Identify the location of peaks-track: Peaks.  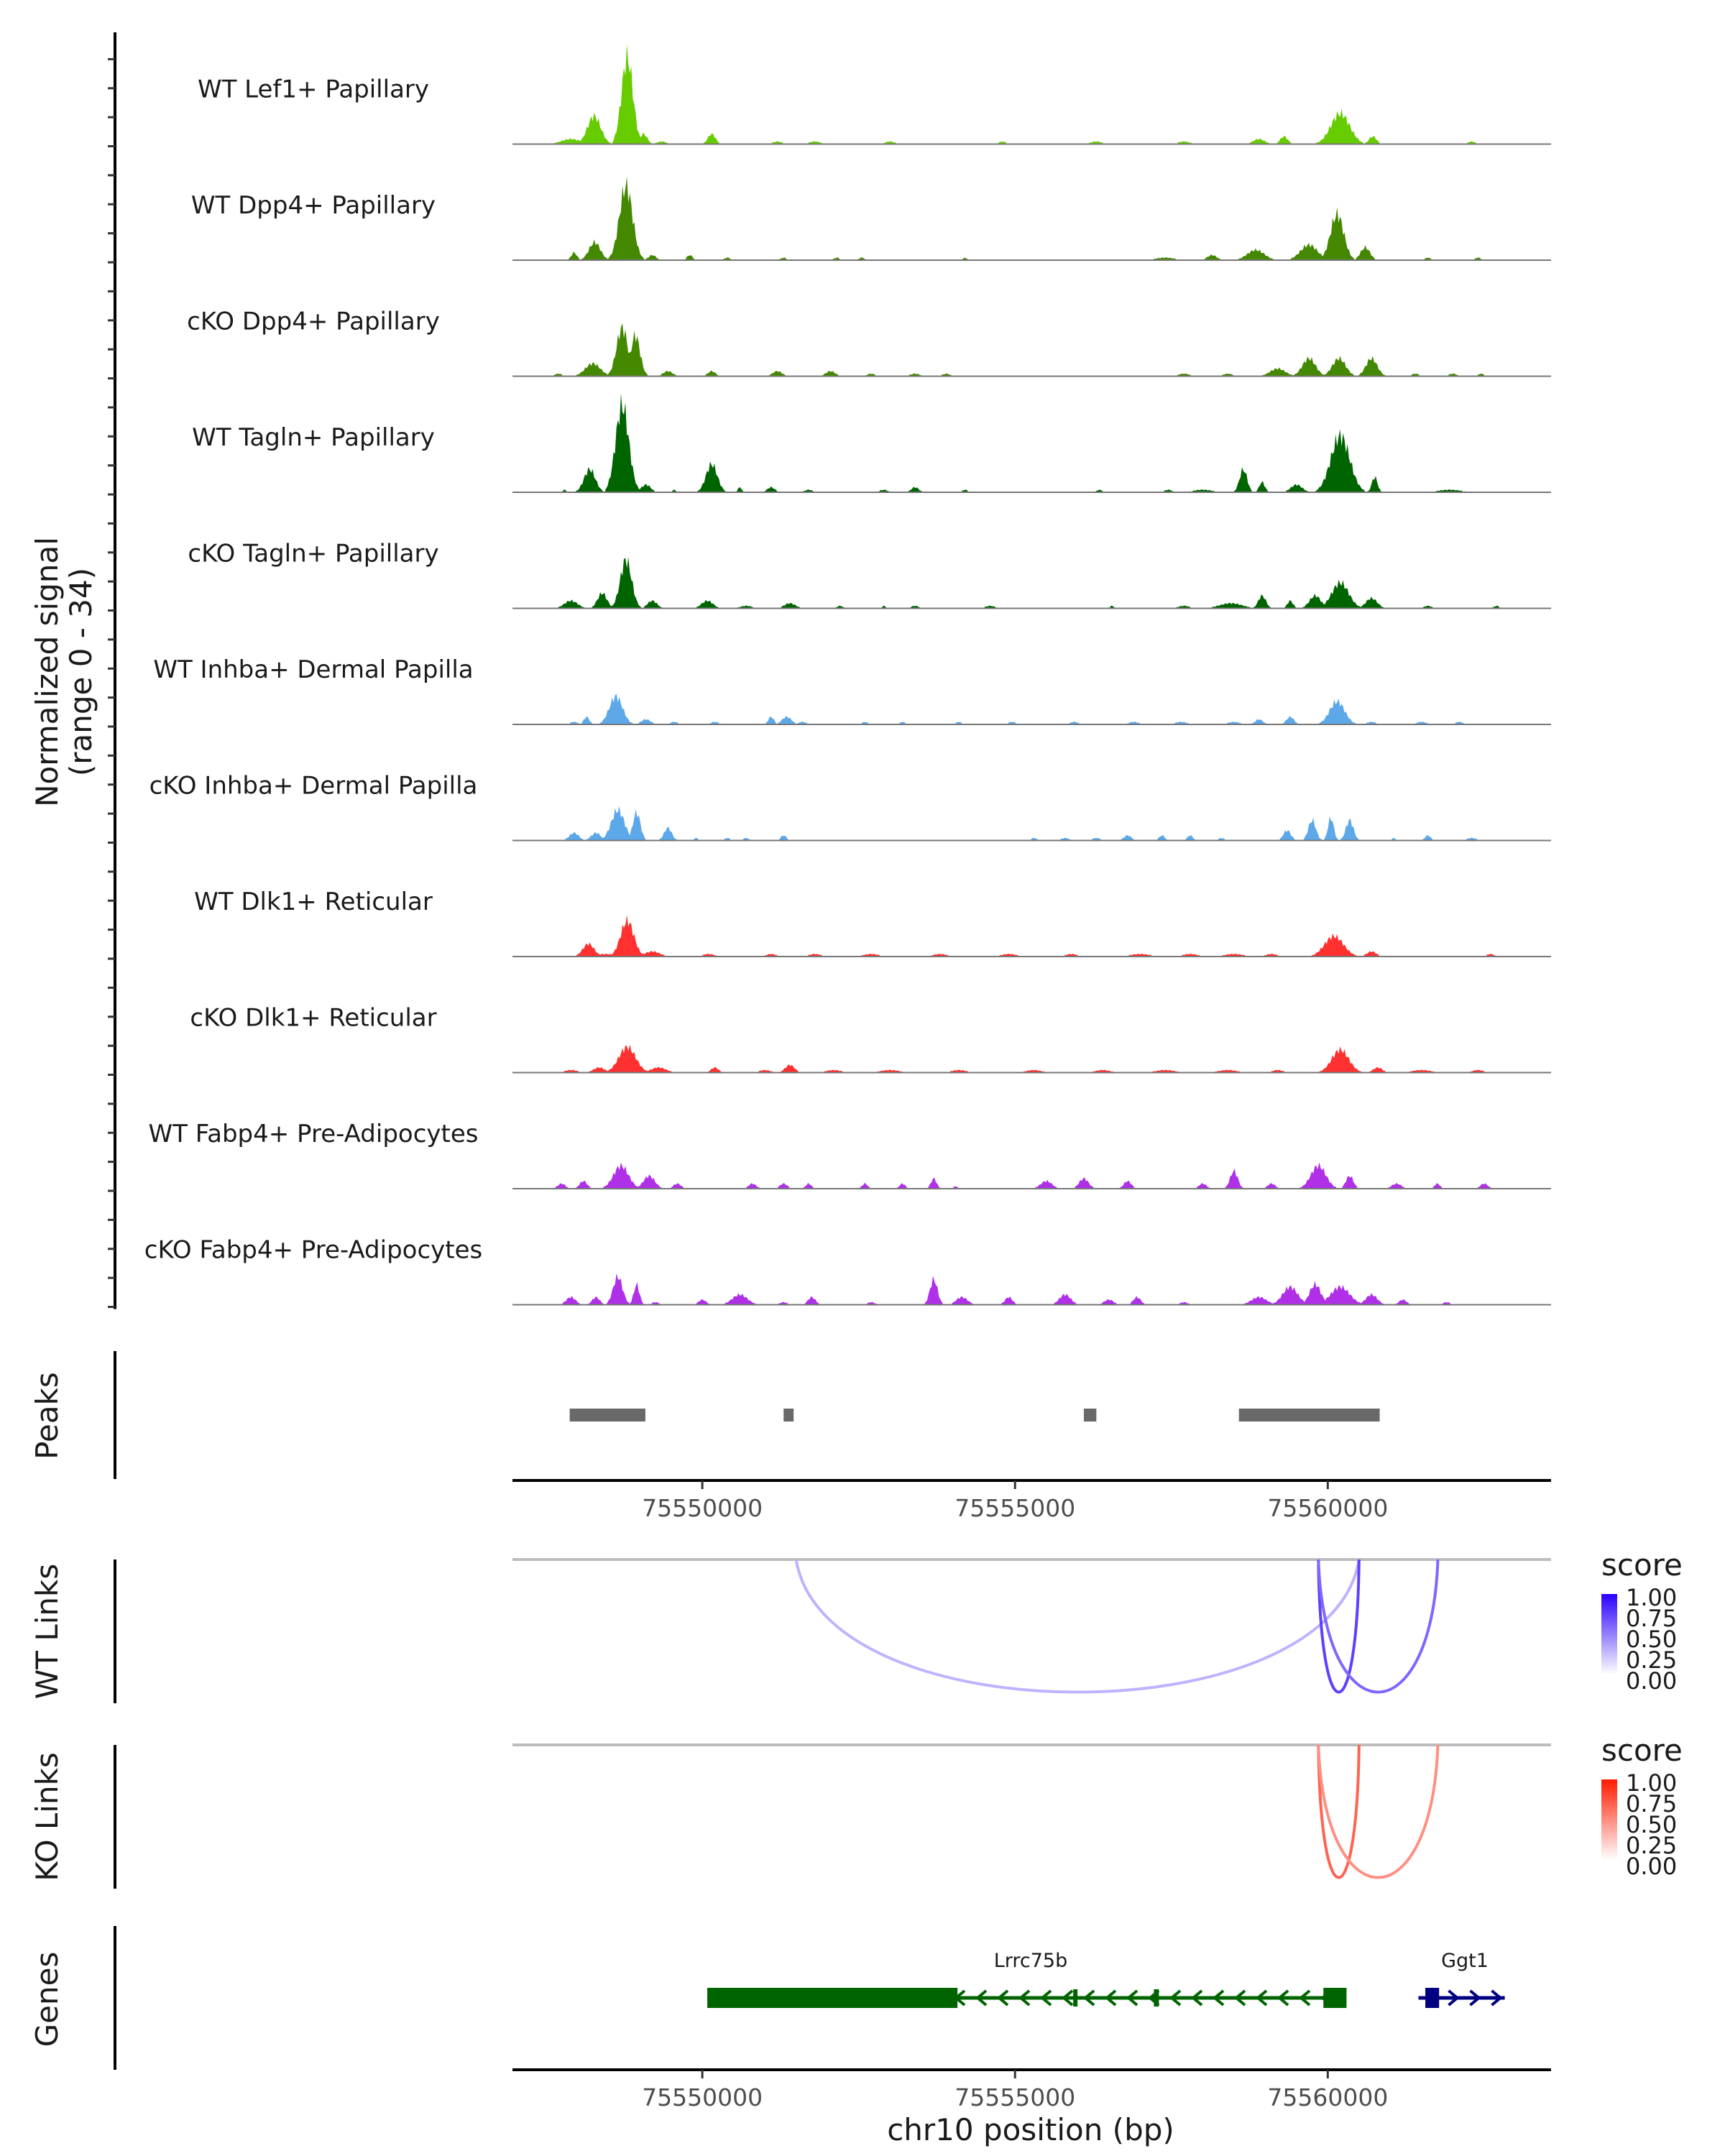
(704, 1415).